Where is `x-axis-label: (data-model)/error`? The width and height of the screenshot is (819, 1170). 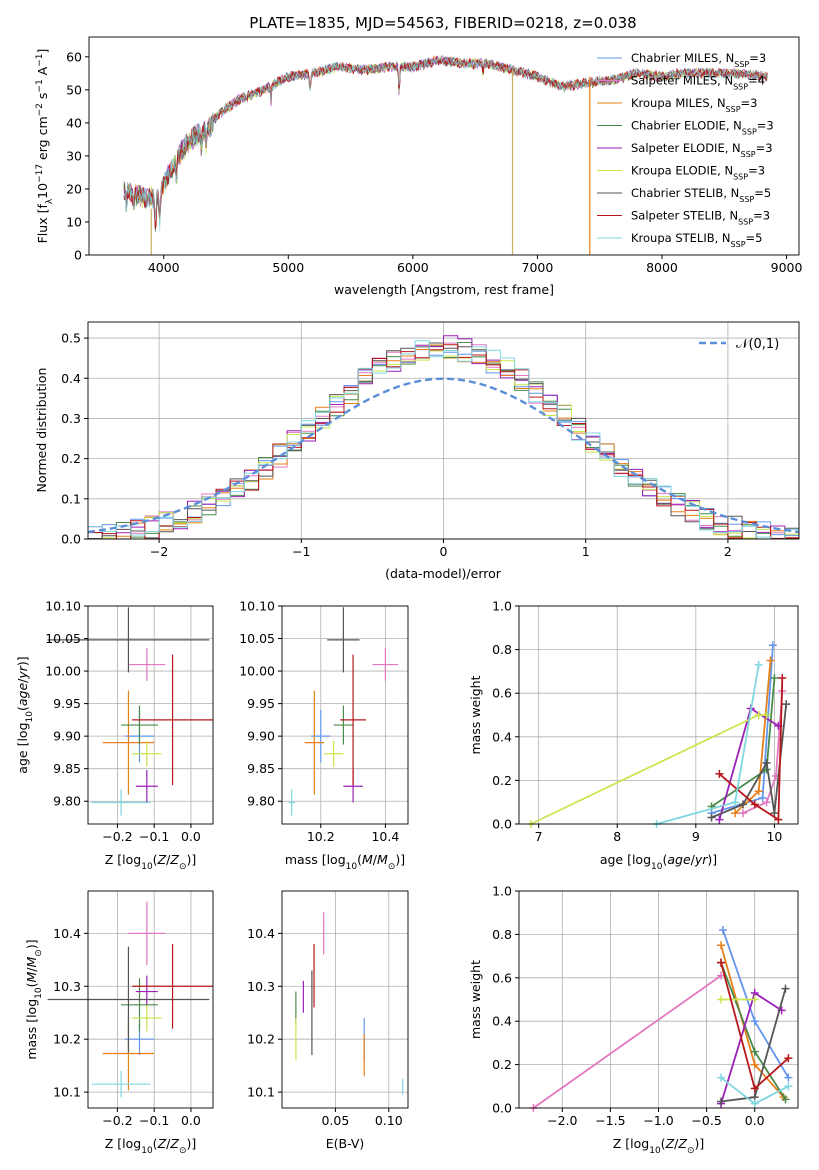
x-axis-label: (data-model)/error is located at coordinates (443, 573).